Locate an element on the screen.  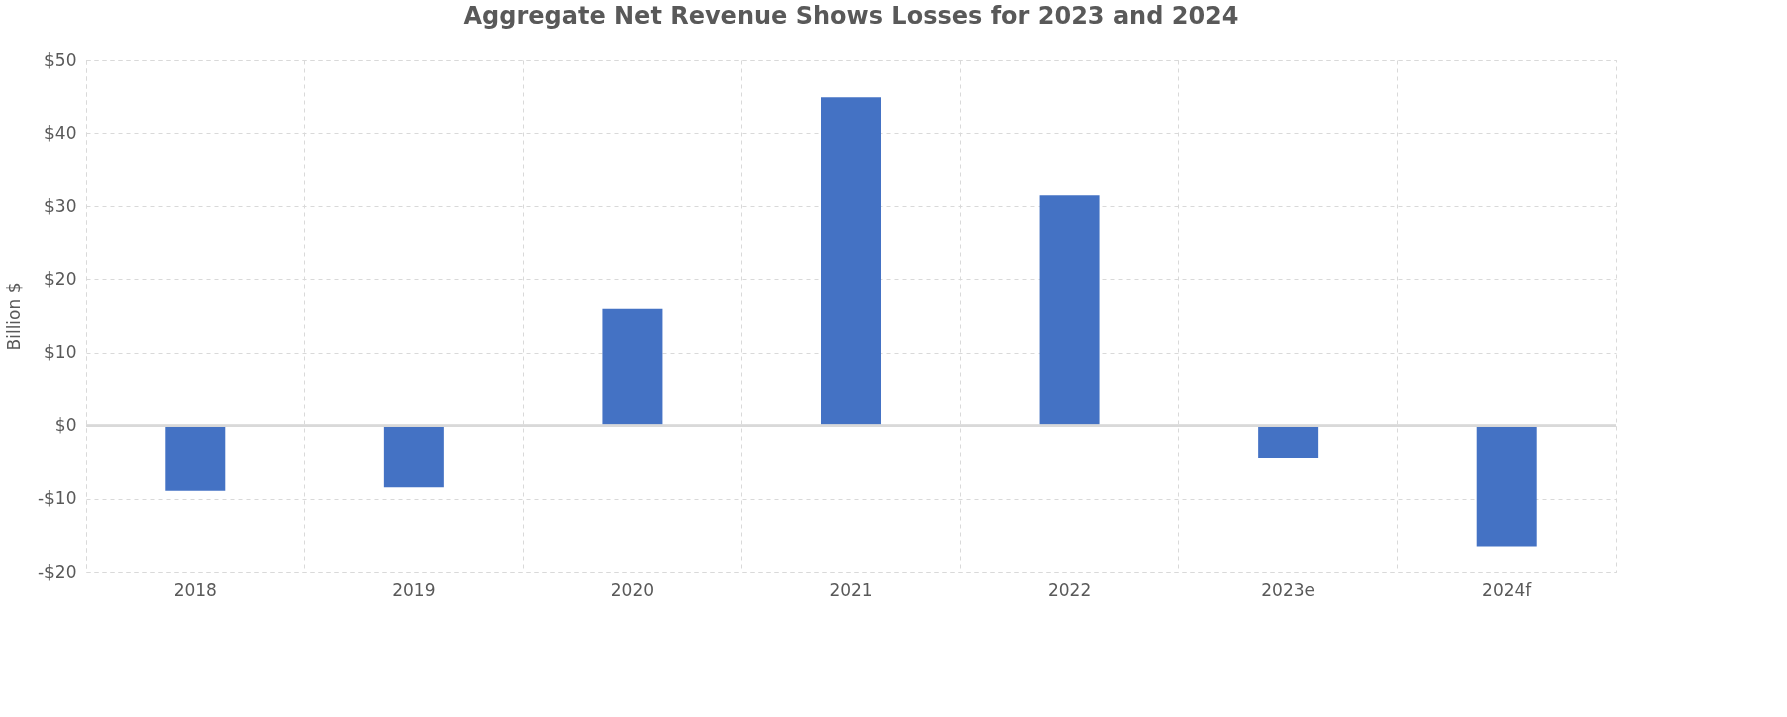
x-tick-label: 2022 is located at coordinates (1069, 589).